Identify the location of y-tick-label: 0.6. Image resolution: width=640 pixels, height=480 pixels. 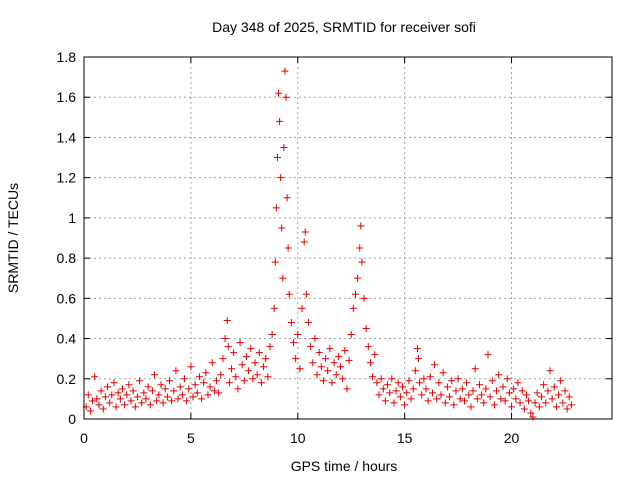
(67, 298).